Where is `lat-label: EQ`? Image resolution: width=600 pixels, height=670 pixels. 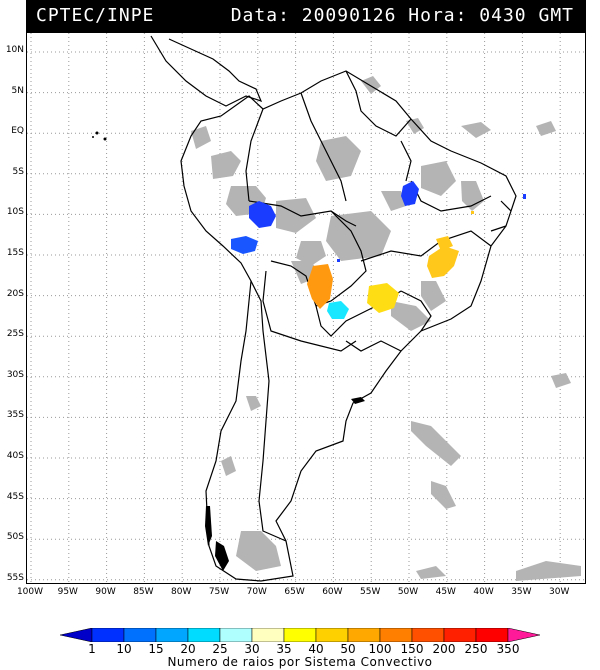 lat-label: EQ is located at coordinates (17, 131).